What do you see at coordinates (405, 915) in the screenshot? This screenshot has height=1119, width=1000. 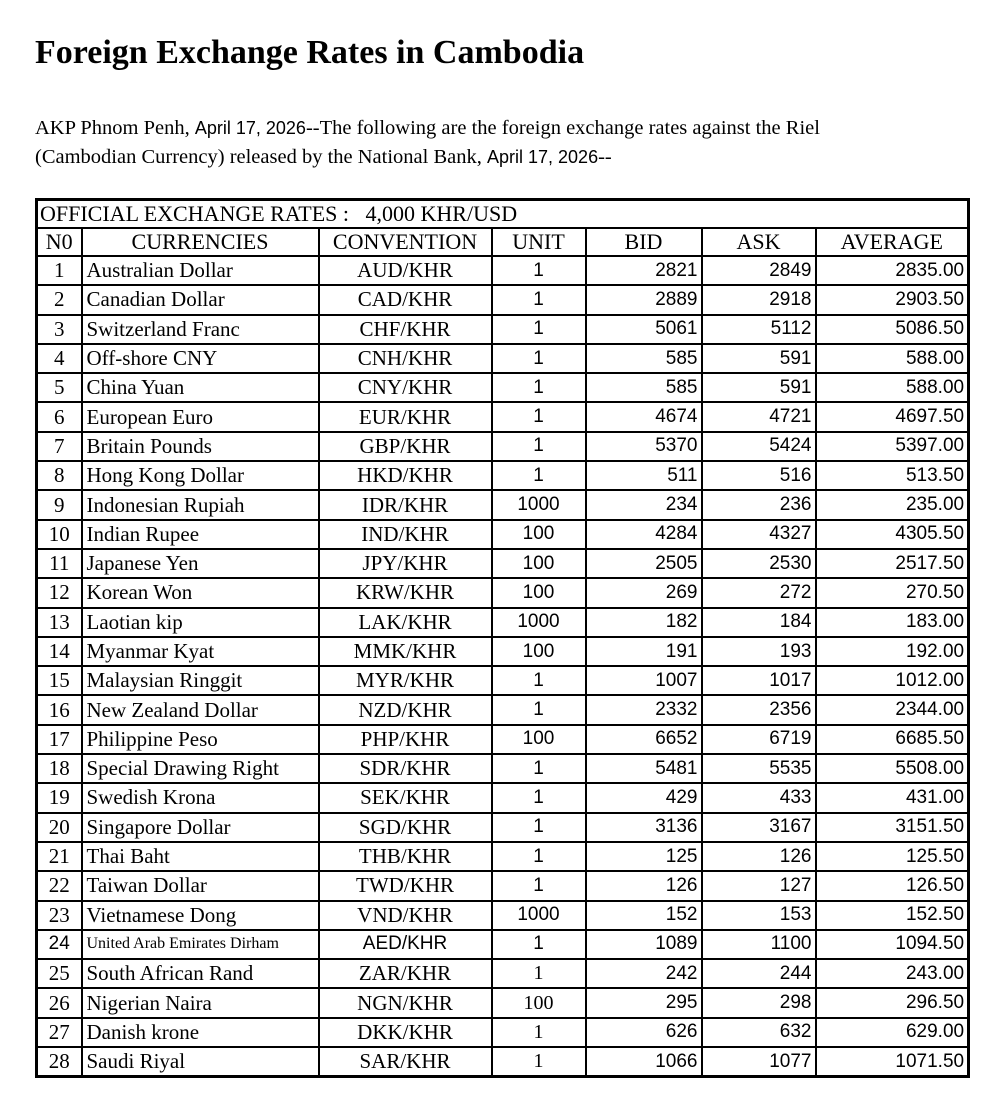 I see `cell-convention: VND/KHR` at bounding box center [405, 915].